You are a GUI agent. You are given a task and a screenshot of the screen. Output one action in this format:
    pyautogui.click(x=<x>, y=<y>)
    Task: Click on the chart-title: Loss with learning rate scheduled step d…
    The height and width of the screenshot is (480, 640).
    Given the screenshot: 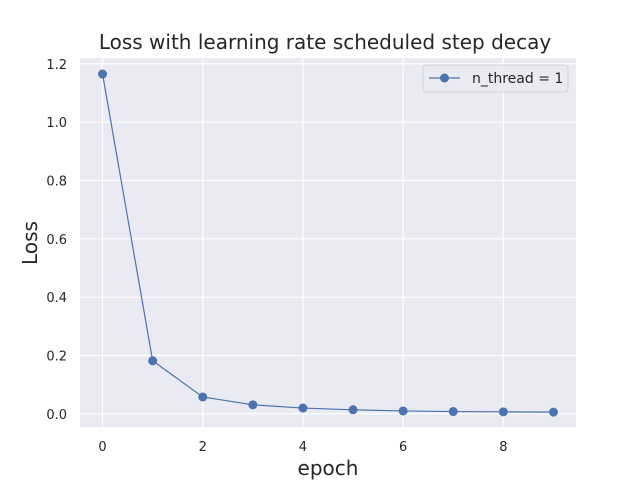 What is the action you would take?
    pyautogui.click(x=325, y=42)
    